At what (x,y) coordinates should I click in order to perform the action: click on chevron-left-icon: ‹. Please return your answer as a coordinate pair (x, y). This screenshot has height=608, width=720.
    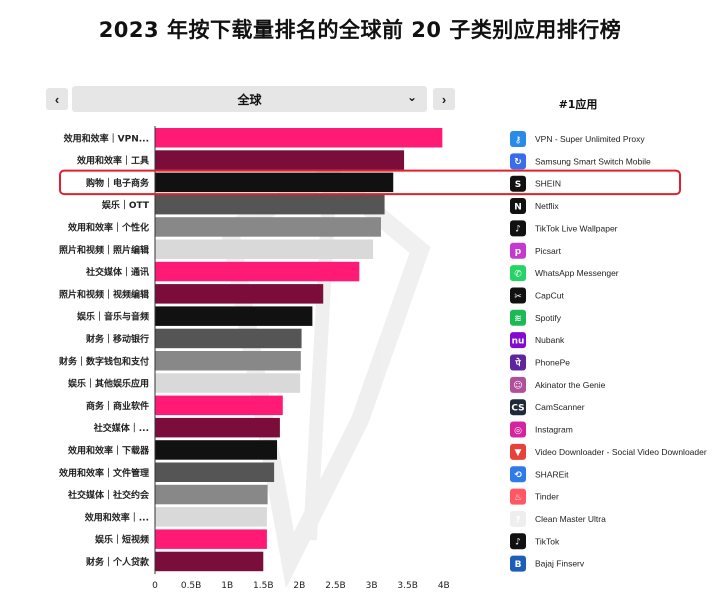
    Looking at the image, I should click on (57, 99).